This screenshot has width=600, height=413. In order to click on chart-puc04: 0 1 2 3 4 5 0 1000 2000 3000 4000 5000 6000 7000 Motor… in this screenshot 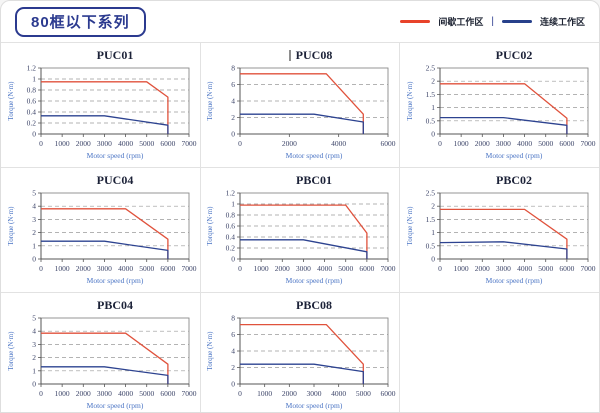, I will do `click(102, 229)`.